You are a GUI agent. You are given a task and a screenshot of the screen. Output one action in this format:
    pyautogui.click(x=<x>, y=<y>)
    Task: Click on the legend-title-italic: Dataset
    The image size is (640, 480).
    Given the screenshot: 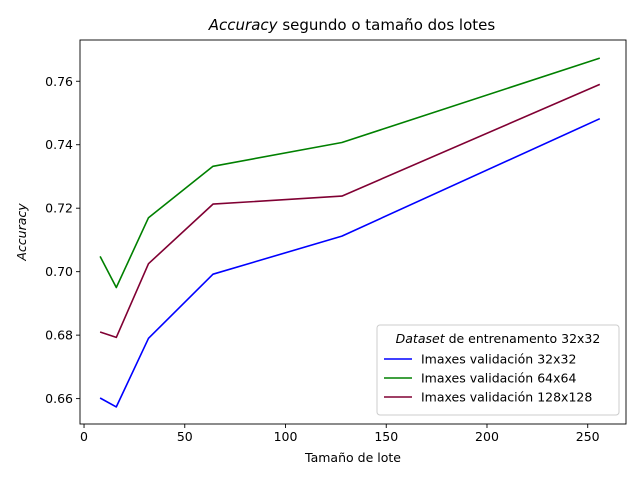 What is the action you would take?
    pyautogui.click(x=421, y=338)
    